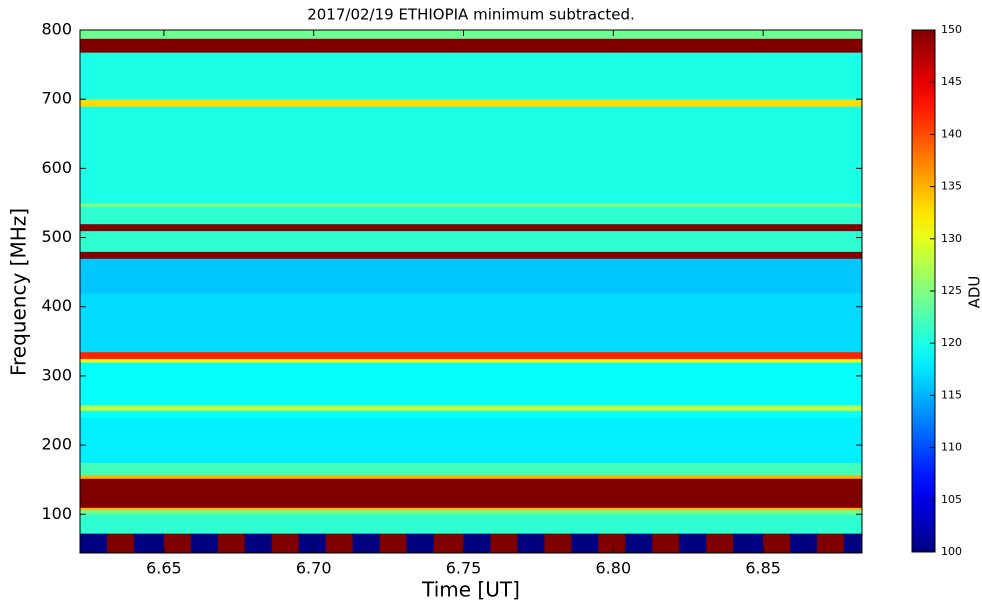 The width and height of the screenshot is (982, 605). Describe the element at coordinates (56, 167) in the screenshot. I see `y-tick-label: 600` at that location.